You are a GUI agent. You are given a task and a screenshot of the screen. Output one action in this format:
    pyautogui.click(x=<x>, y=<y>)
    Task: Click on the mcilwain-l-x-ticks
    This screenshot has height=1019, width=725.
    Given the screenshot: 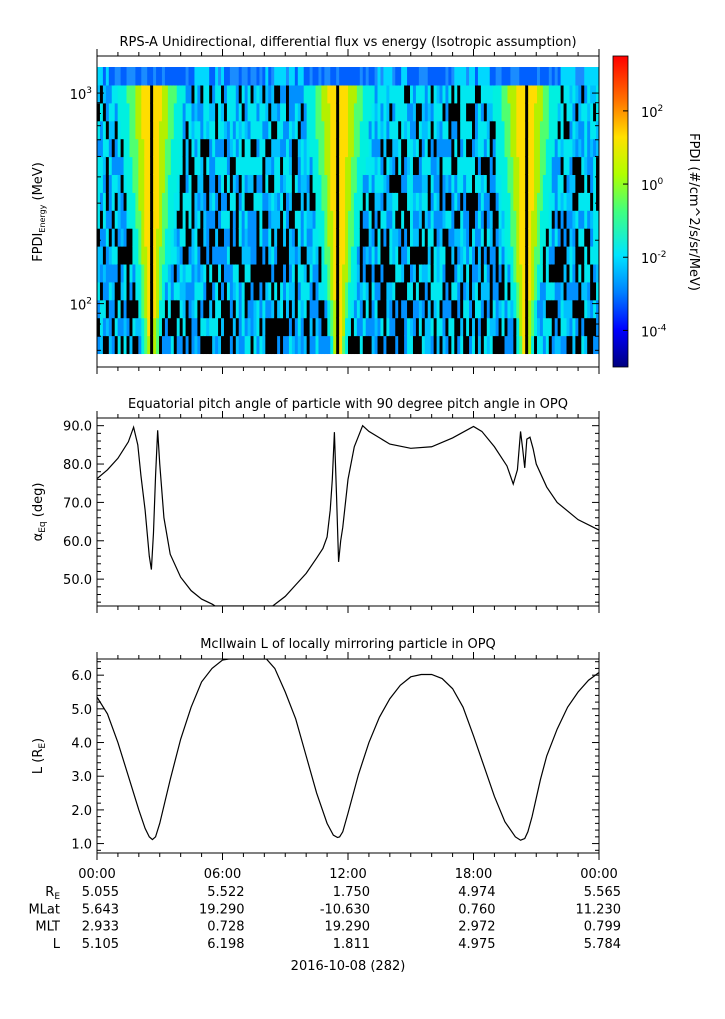 What is the action you would take?
    pyautogui.click(x=348, y=756)
    